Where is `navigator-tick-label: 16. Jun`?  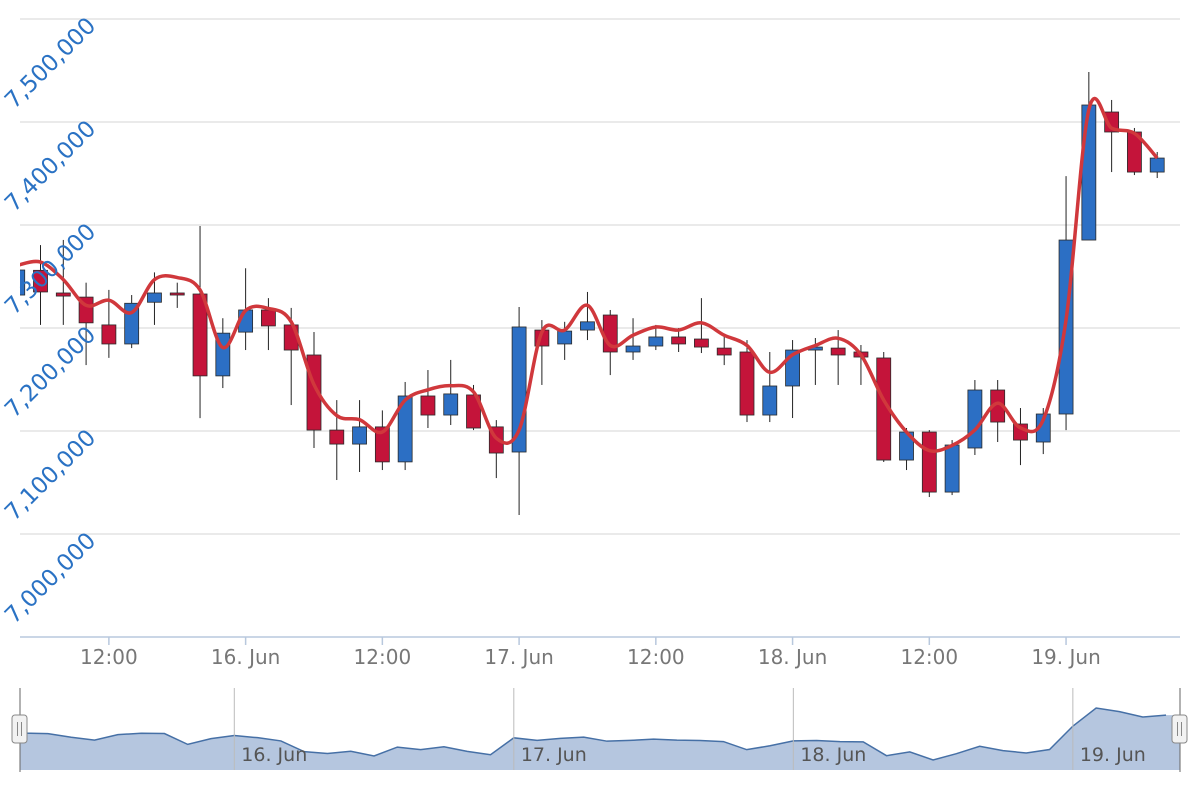 navigator-tick-label: 16. Jun is located at coordinates (274, 755).